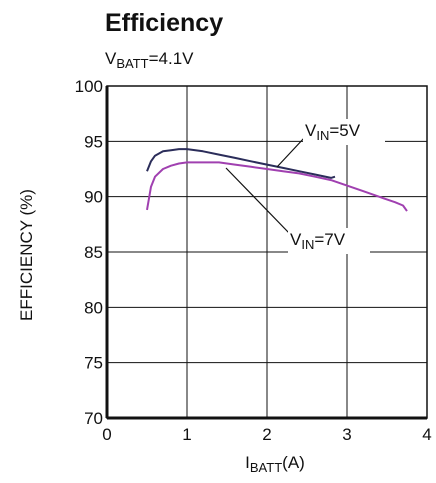  Describe the element at coordinates (26, 255) in the screenshot. I see `y-axis-label: EFFICIENCY (%)` at that location.